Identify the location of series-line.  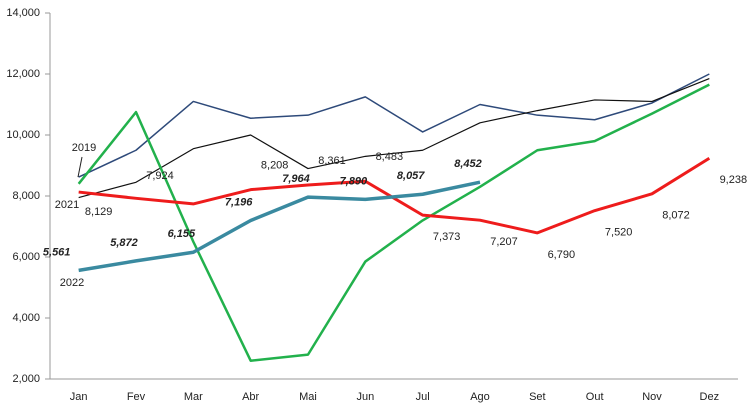
(279, 226).